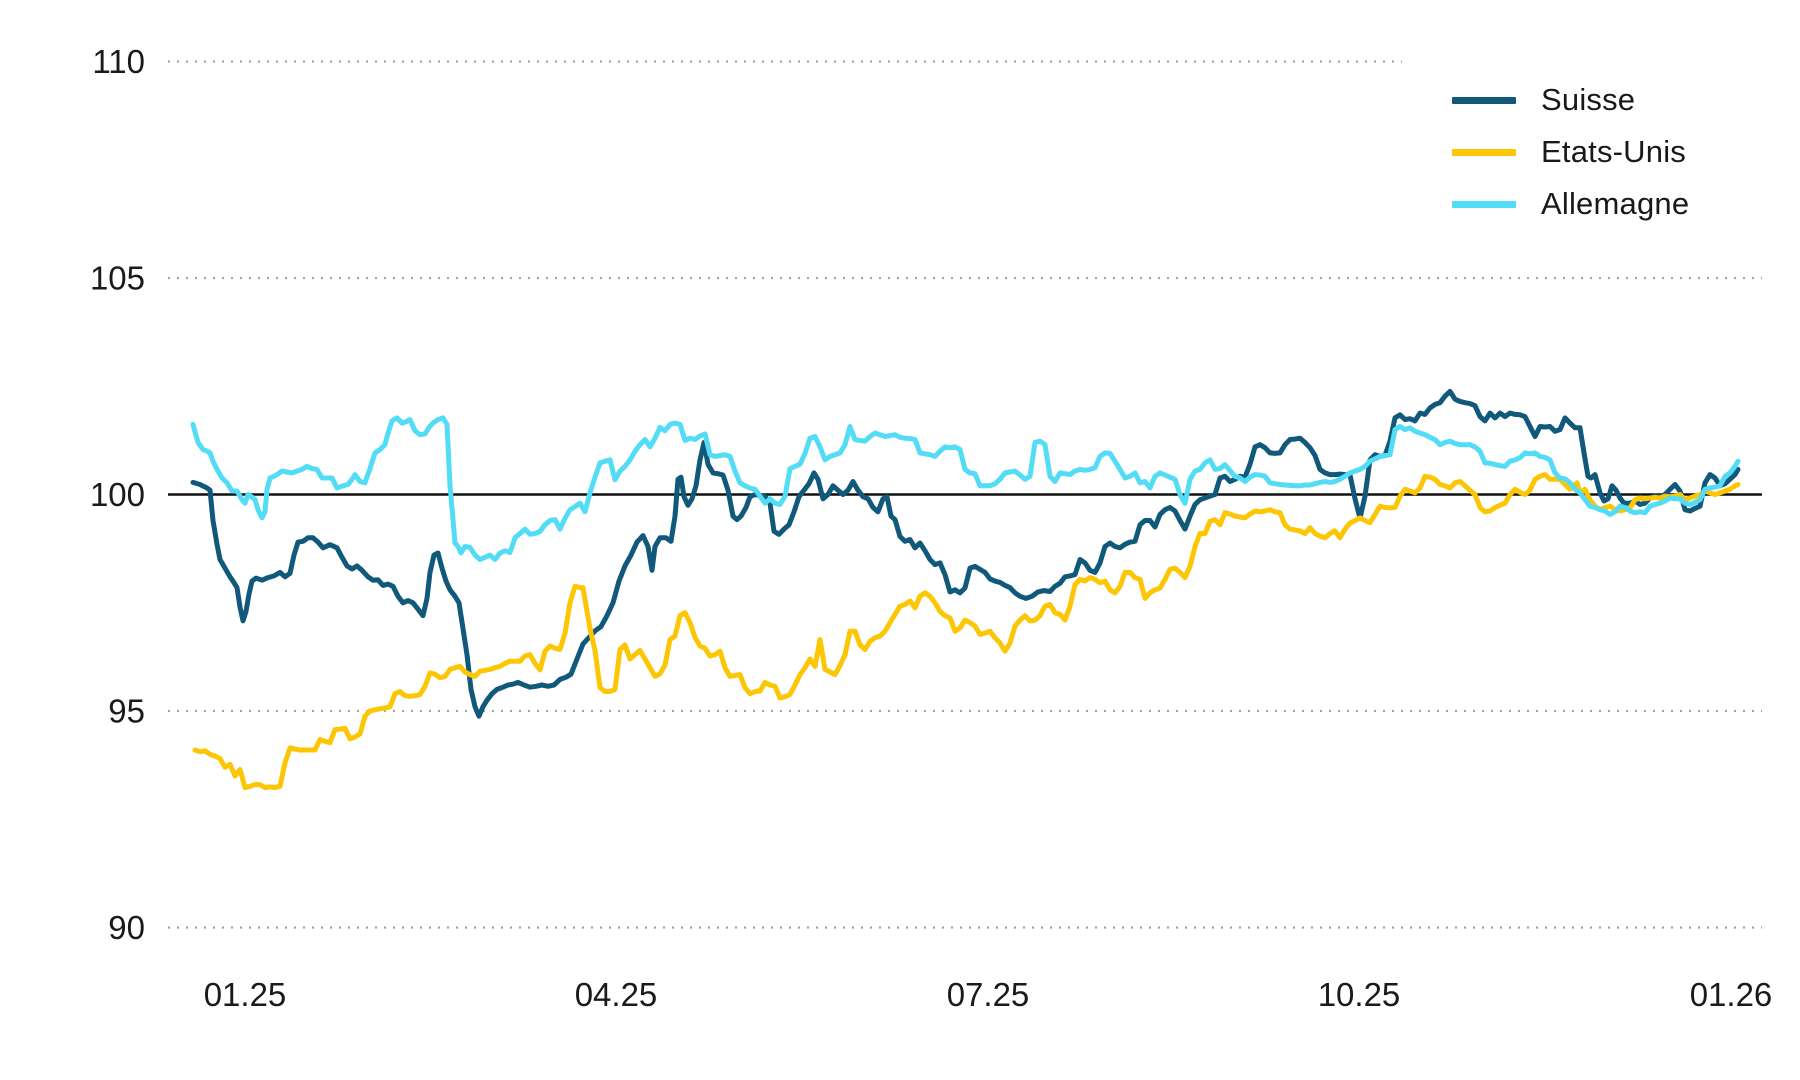  I want to click on legend-item-etats-unis: Etats-Unis, so click(1600, 152).